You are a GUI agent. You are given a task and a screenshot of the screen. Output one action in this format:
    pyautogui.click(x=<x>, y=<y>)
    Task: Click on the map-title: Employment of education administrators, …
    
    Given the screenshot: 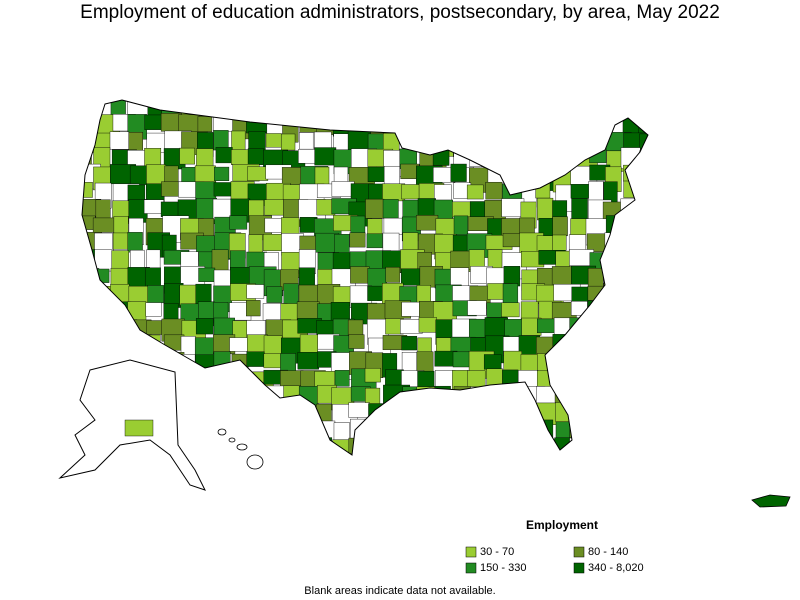 What is the action you would take?
    pyautogui.click(x=400, y=12)
    